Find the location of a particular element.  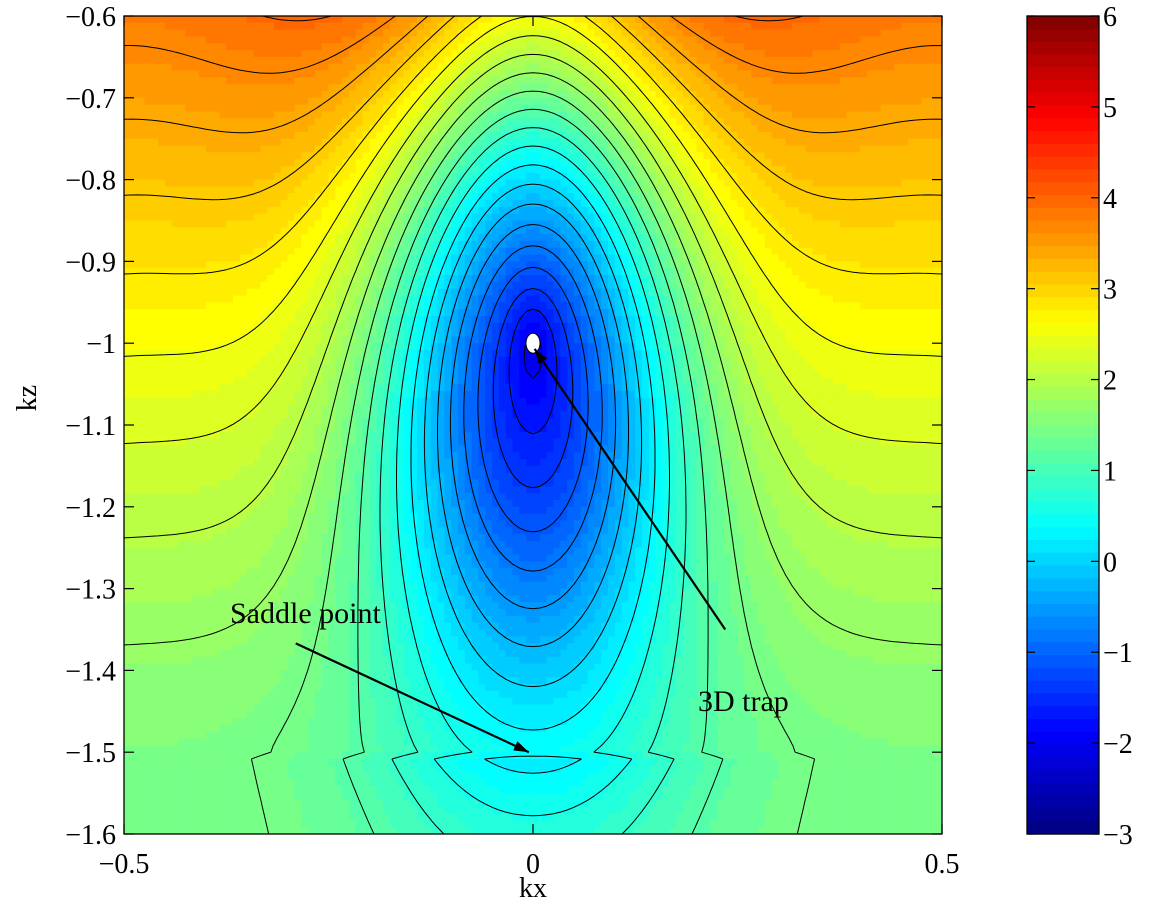

saddle-point-arrowhead is located at coordinates (521, 747).